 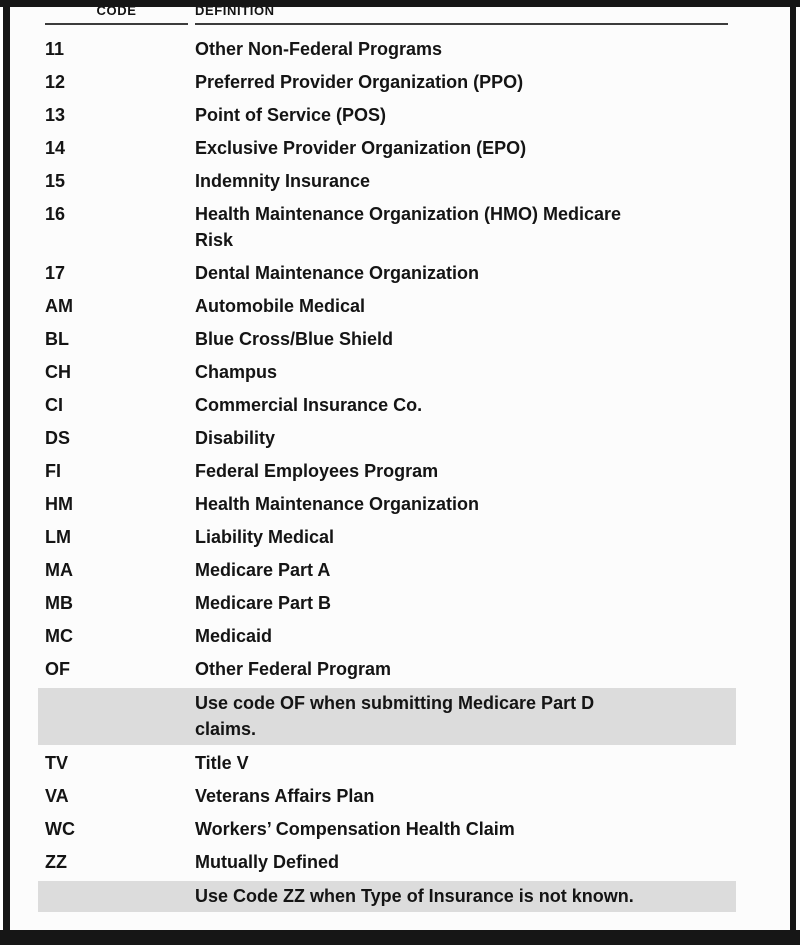 What do you see at coordinates (56, 862) in the screenshot?
I see `code-cell: ZZ` at bounding box center [56, 862].